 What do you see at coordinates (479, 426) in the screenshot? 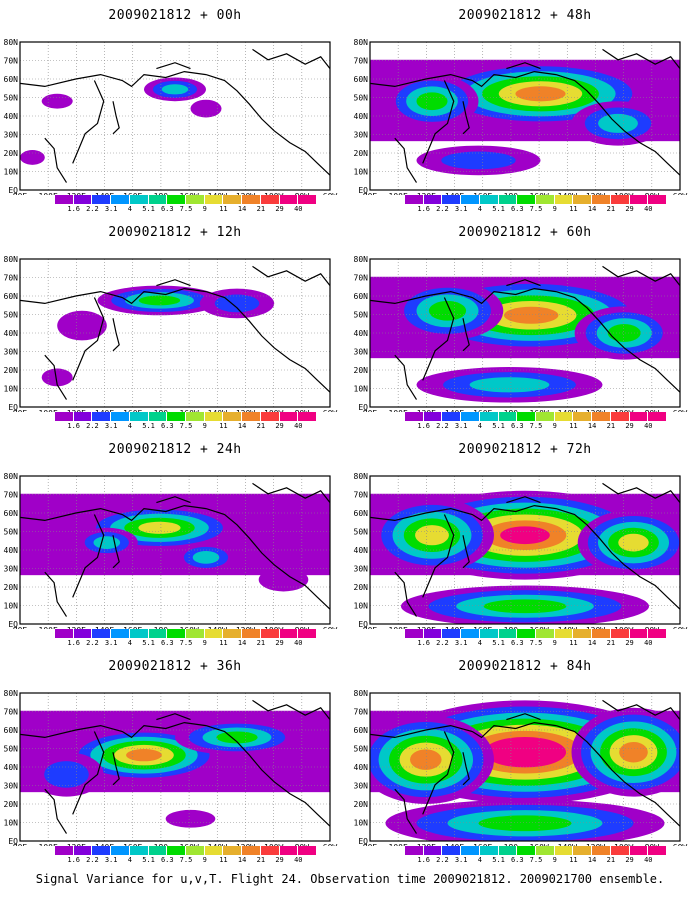
I see `colorbar-label: 4` at bounding box center [479, 426].